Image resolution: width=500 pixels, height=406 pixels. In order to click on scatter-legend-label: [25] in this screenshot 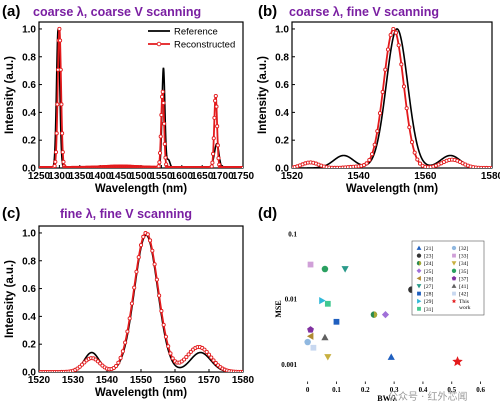, I will do `click(428, 272)`.